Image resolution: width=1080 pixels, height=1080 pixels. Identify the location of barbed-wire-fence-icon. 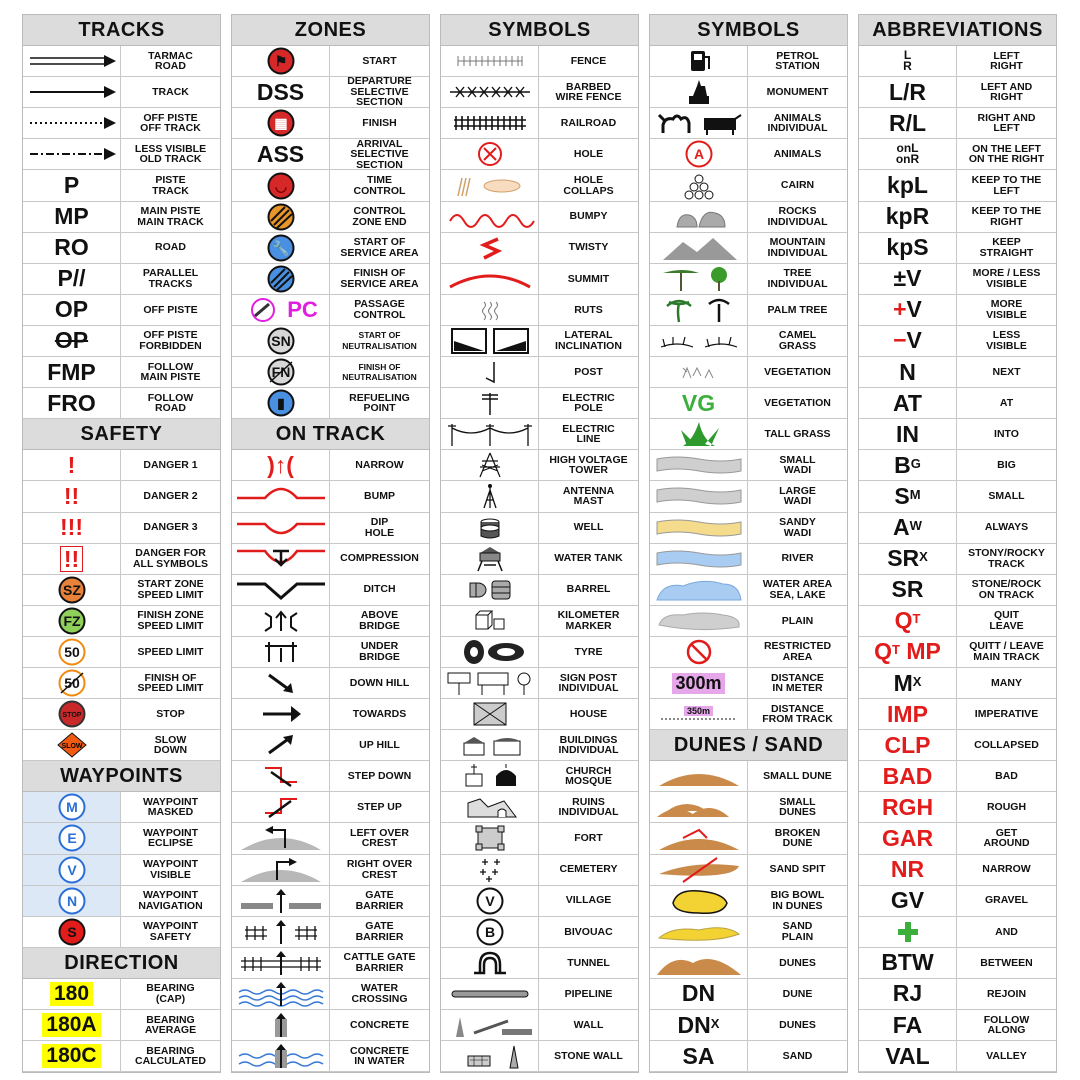
(490, 92).